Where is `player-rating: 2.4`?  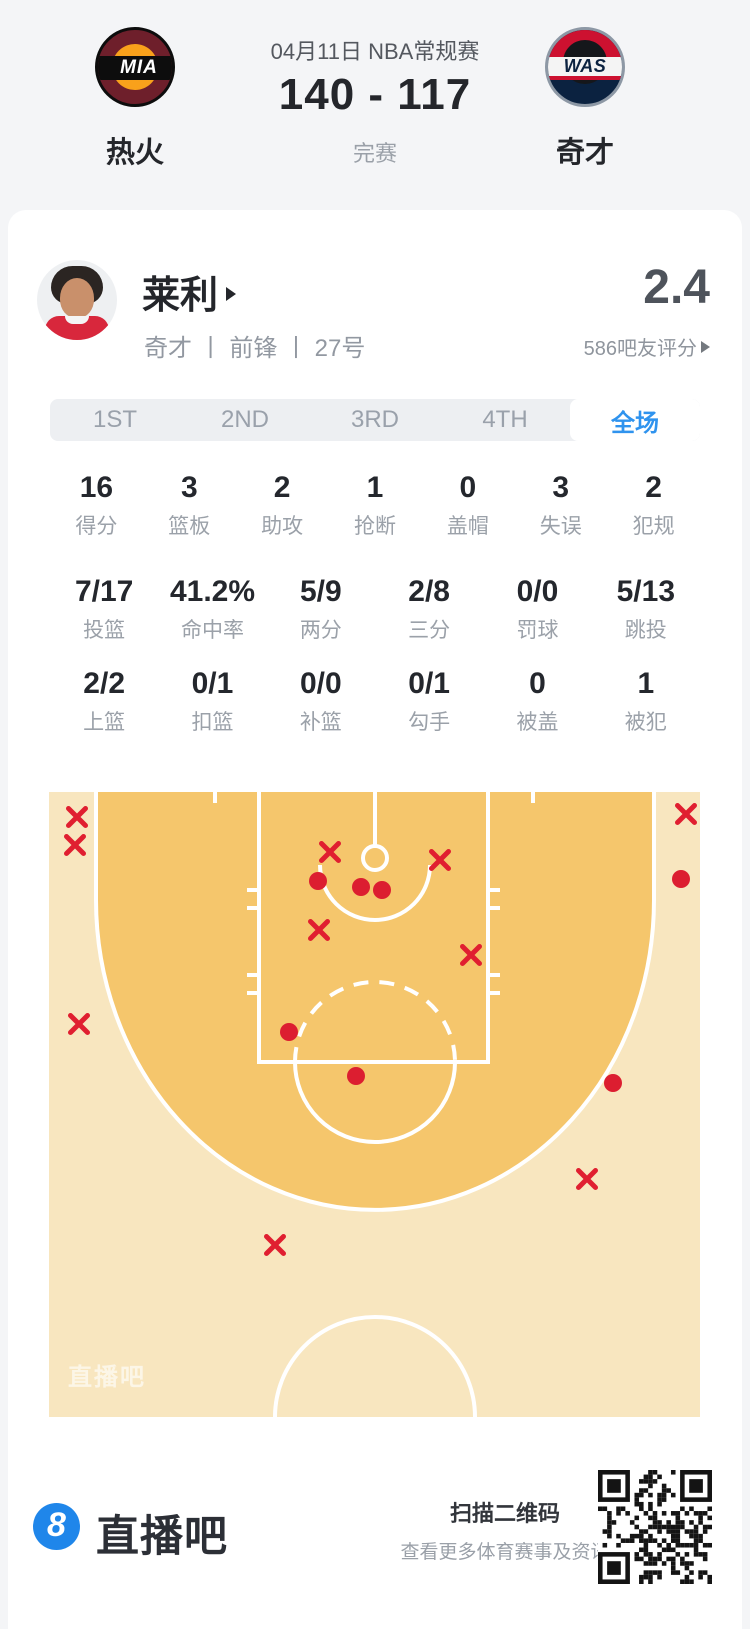 player-rating: 2.4 is located at coordinates (676, 287).